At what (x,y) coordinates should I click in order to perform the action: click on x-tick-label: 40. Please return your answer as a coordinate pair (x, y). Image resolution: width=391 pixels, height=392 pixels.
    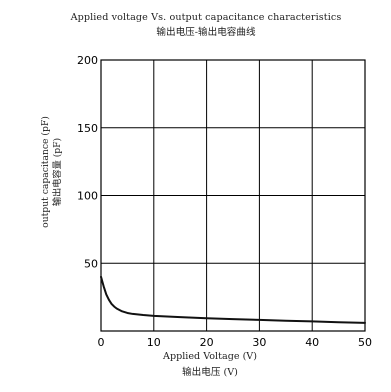
    Looking at the image, I should click on (312, 342).